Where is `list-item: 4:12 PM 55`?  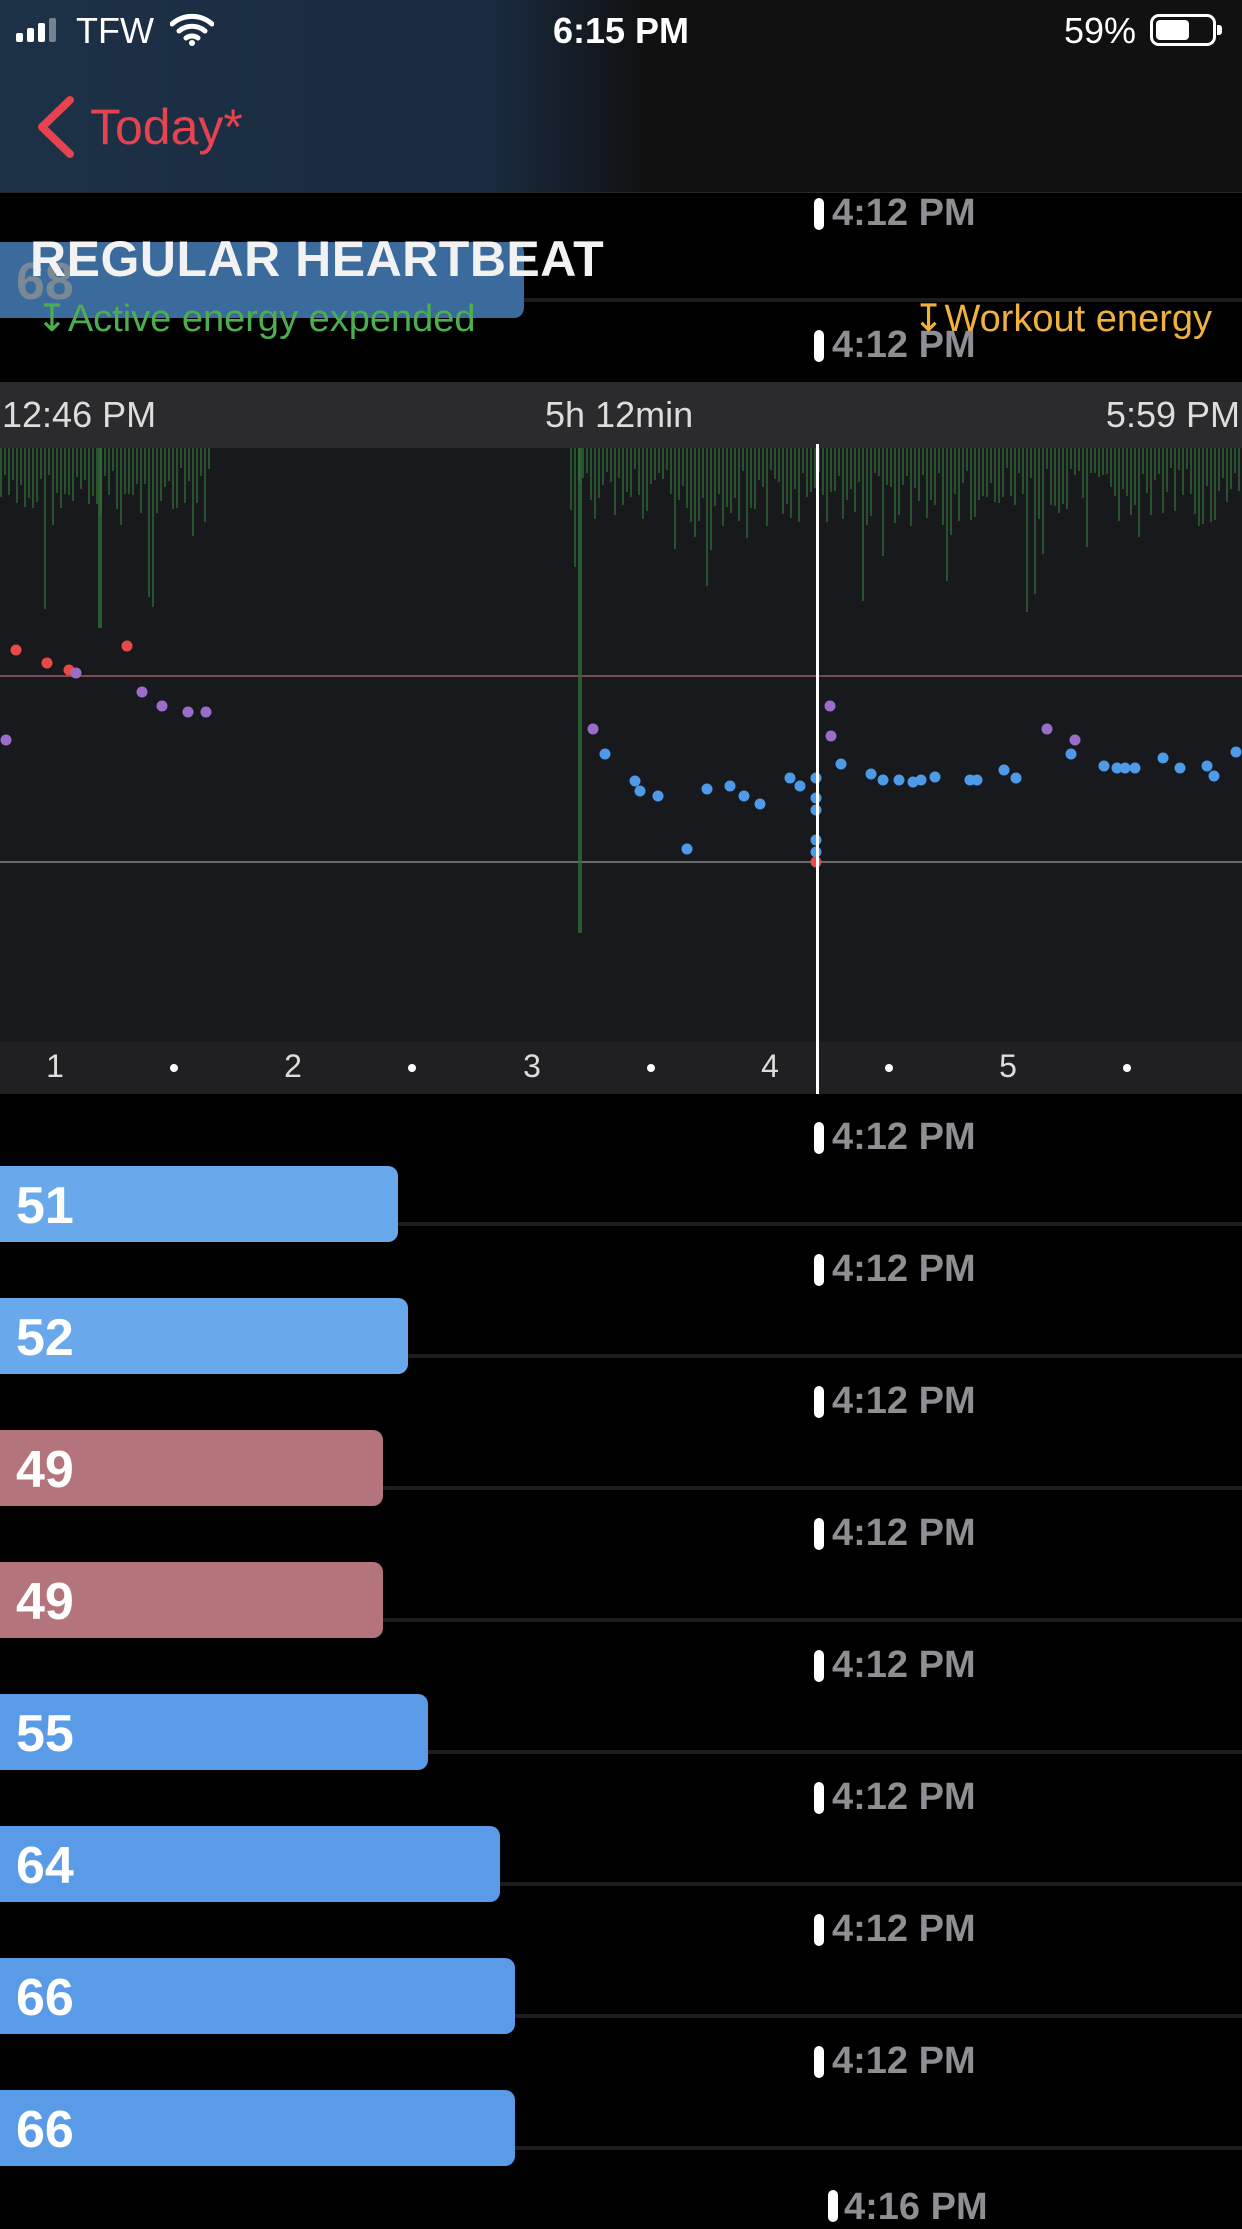 list-item: 4:12 PM 55 is located at coordinates (621, 1696).